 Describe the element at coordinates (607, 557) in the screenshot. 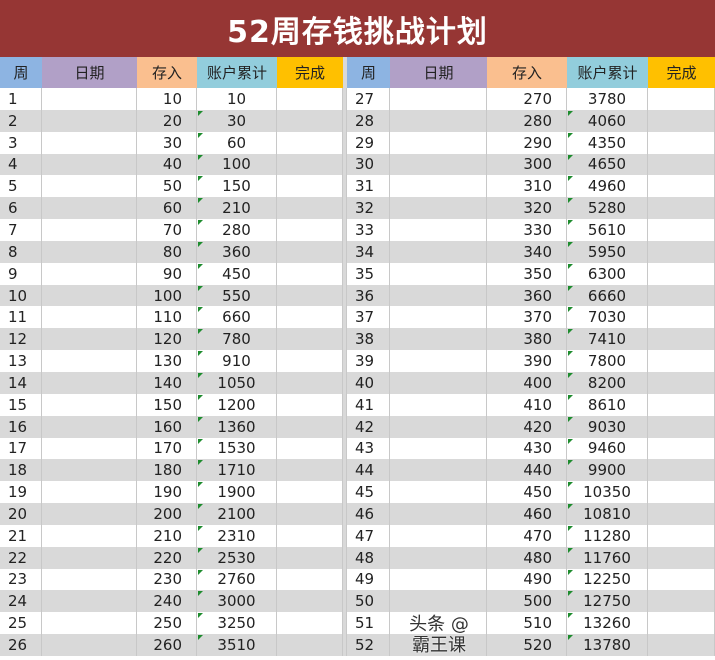

I see `cell-total: 11760` at that location.